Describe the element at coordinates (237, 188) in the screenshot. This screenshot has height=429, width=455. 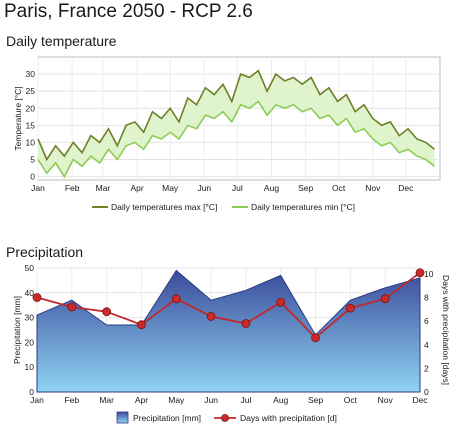
I see `temperature-x-tick-label: Jul` at that location.